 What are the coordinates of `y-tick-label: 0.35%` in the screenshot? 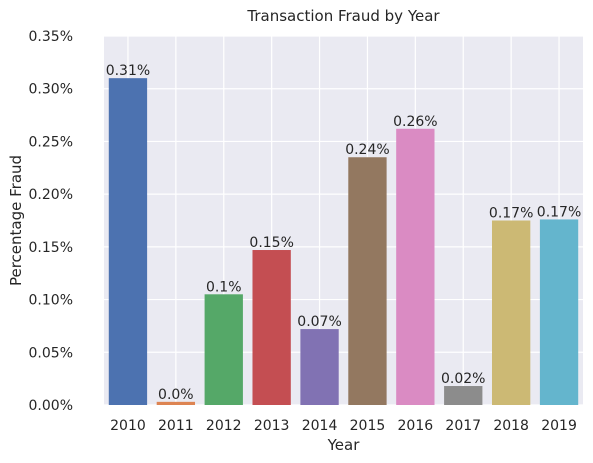 It's located at (51, 37).